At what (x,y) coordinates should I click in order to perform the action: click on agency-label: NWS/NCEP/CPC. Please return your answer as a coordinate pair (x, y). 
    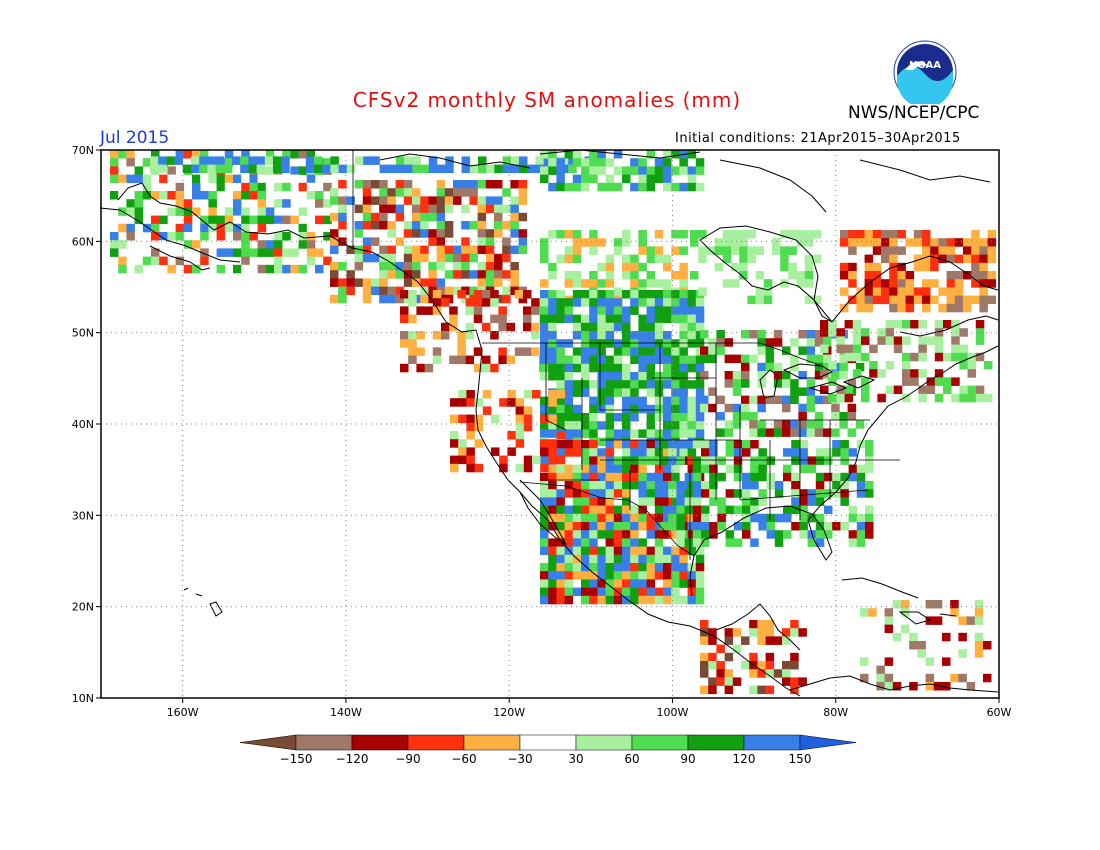
    Looking at the image, I should click on (914, 113).